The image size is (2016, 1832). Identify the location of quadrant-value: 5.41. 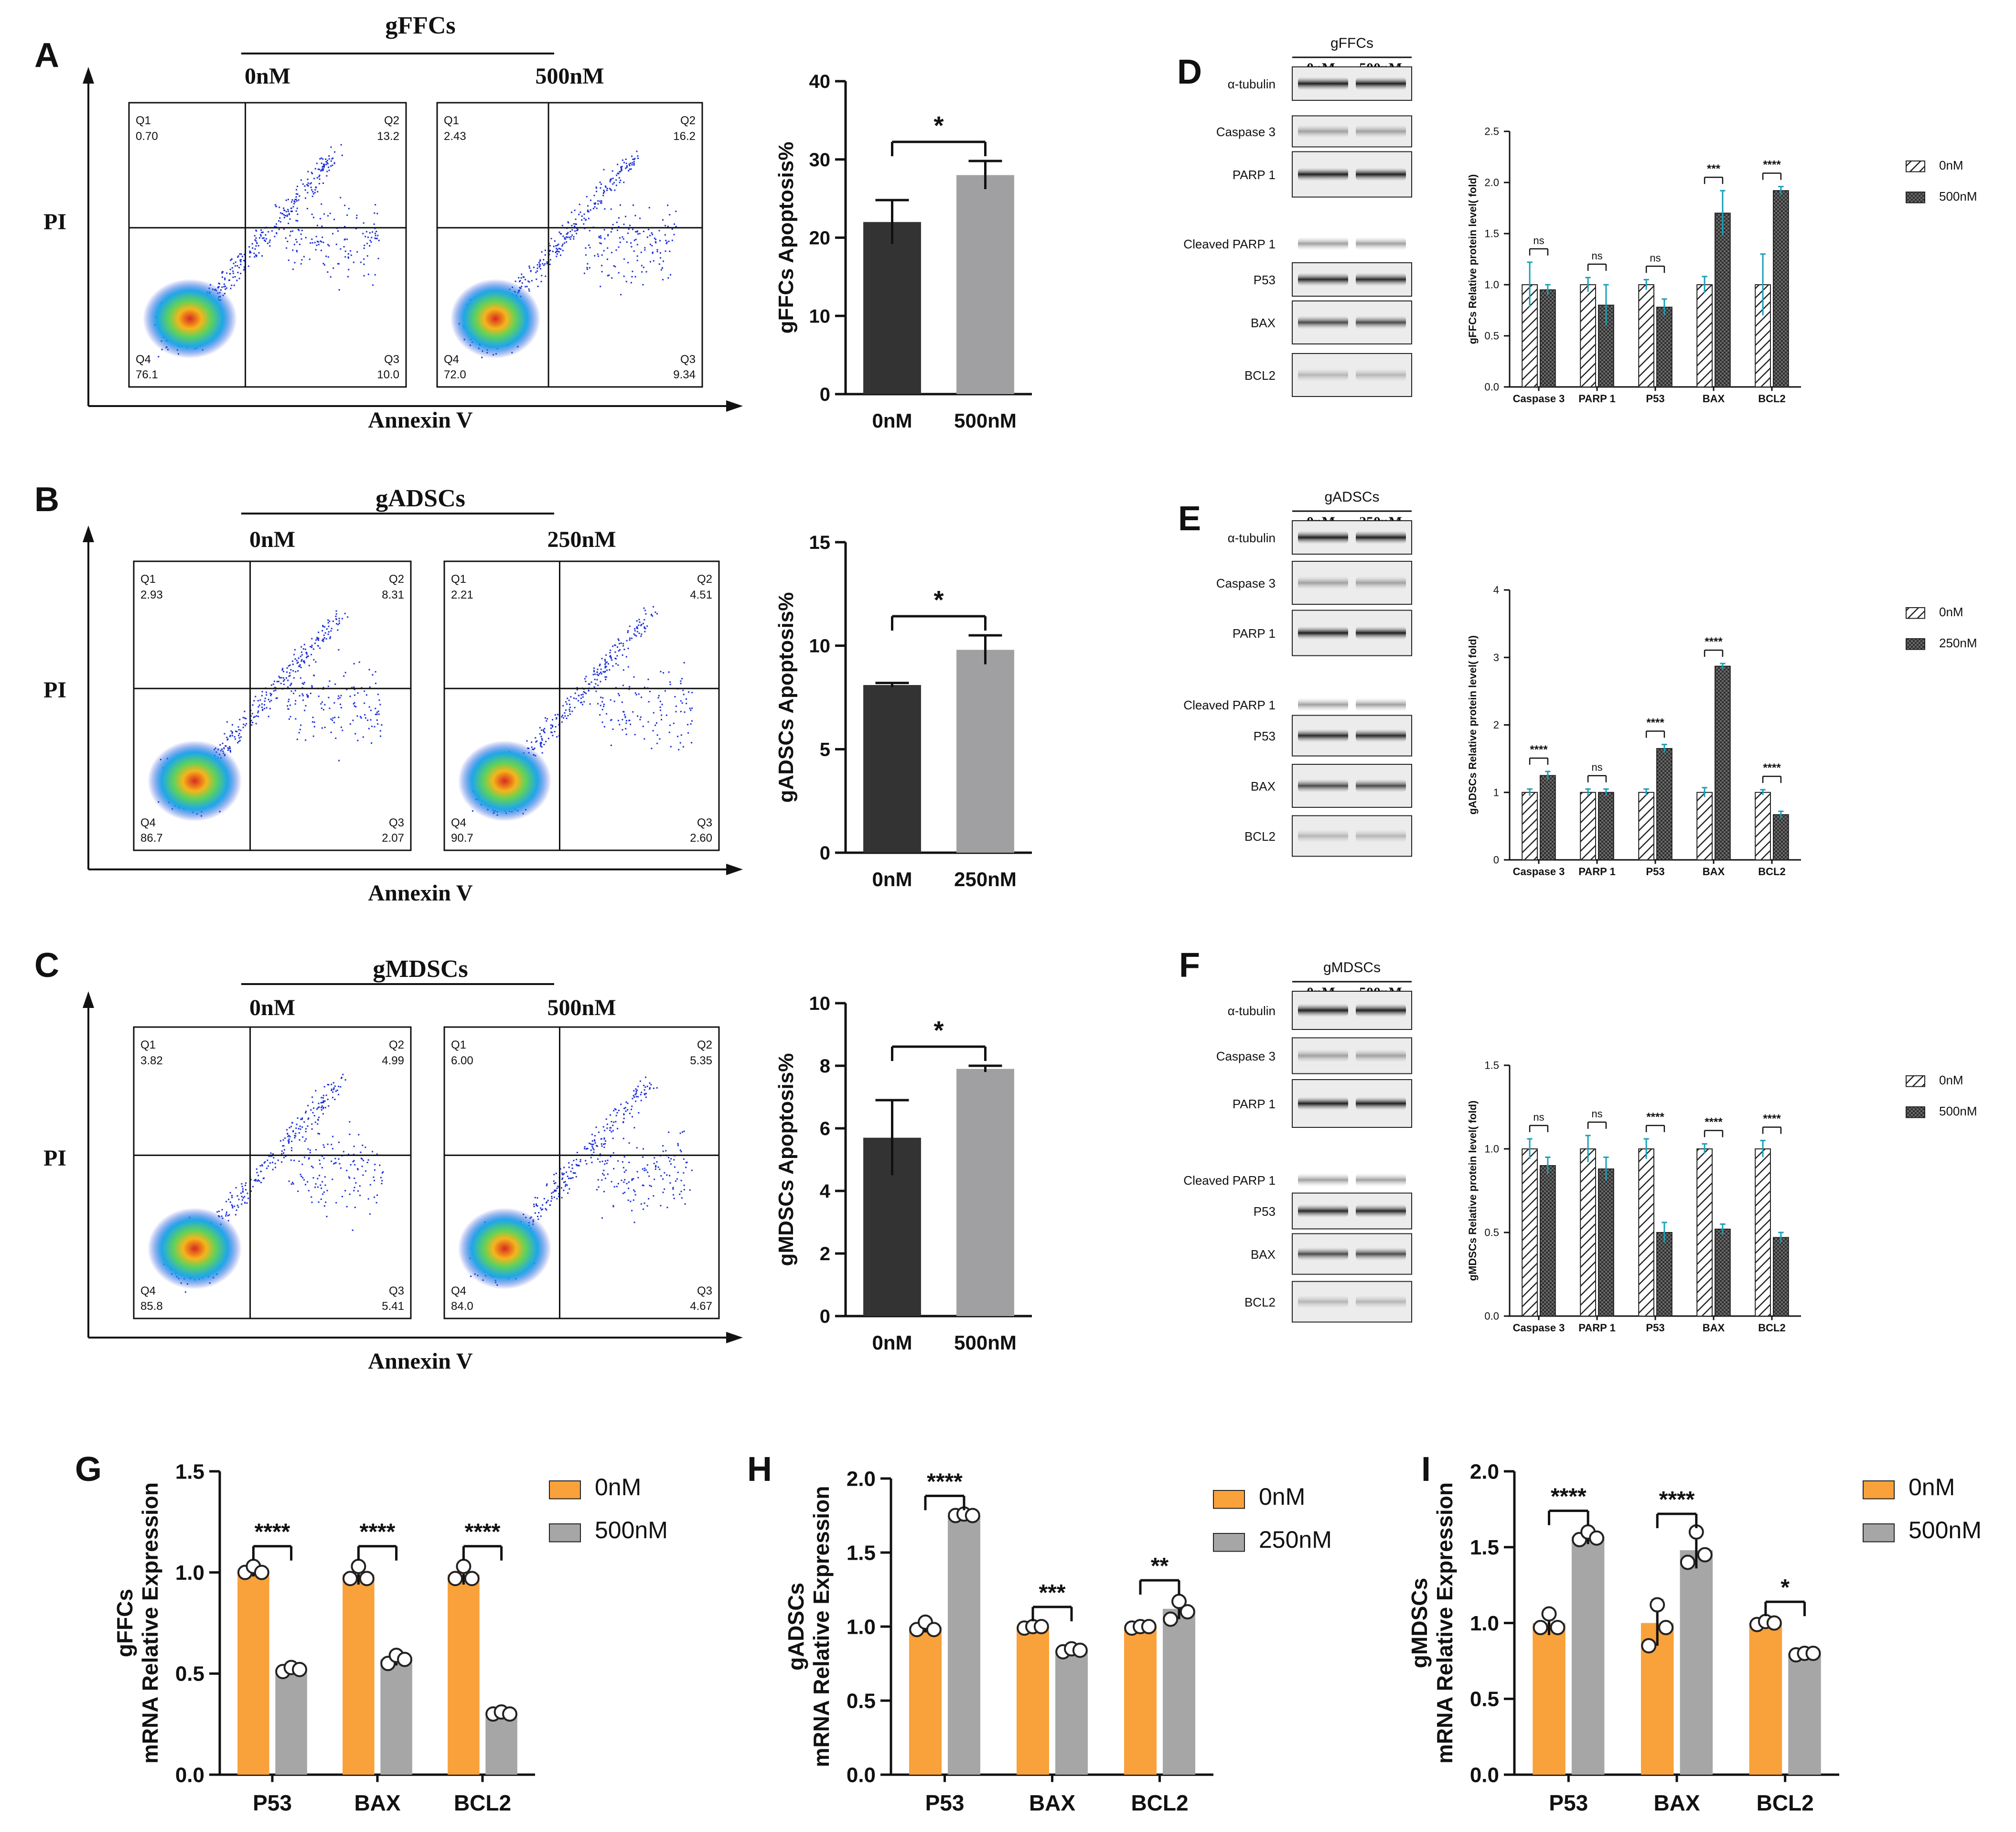
(393, 1306).